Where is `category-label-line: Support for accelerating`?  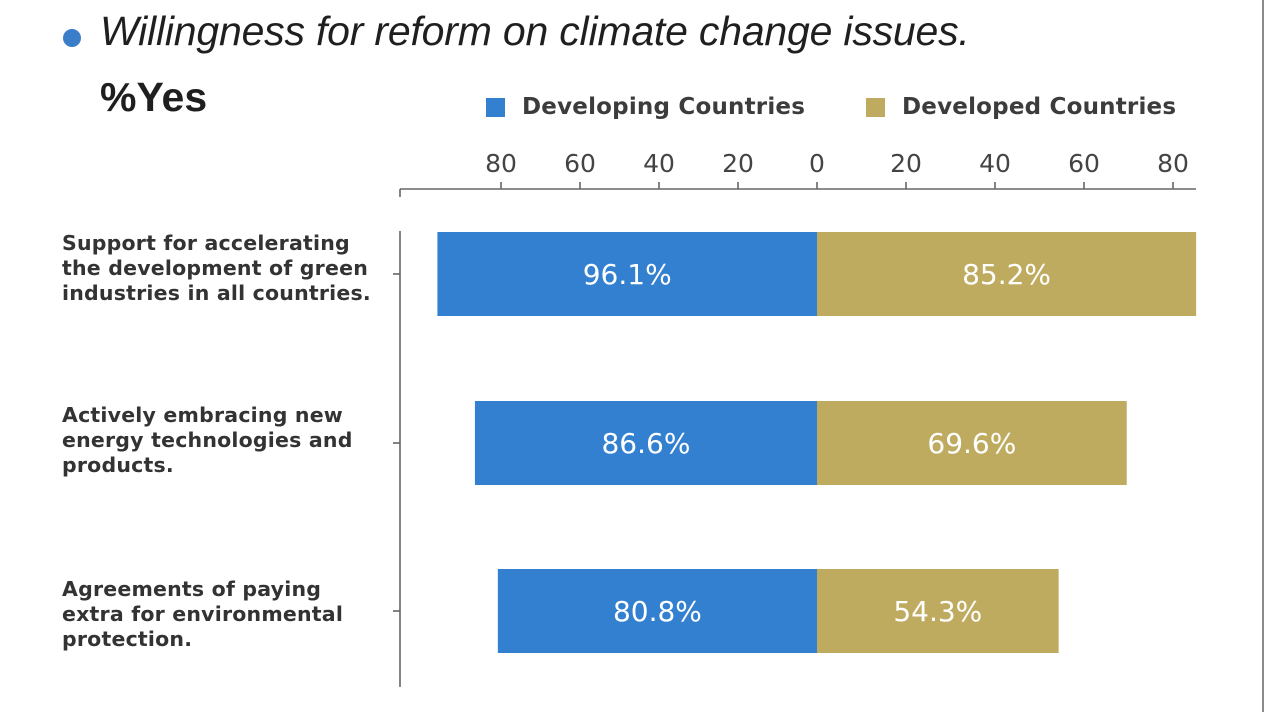
category-label-line: Support for accelerating is located at coordinates (206, 243).